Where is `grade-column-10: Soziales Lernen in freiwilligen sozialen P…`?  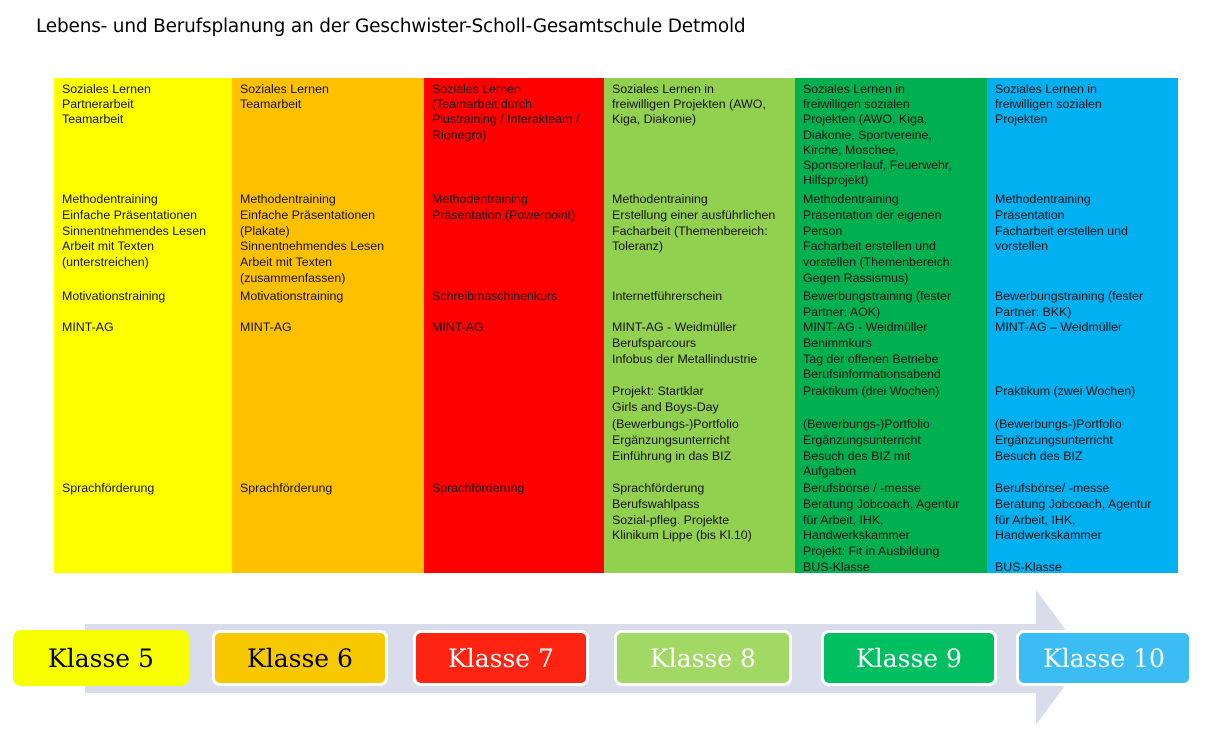 grade-column-10: Soziales Lernen in freiwilligen sozialen P… is located at coordinates (1082, 327).